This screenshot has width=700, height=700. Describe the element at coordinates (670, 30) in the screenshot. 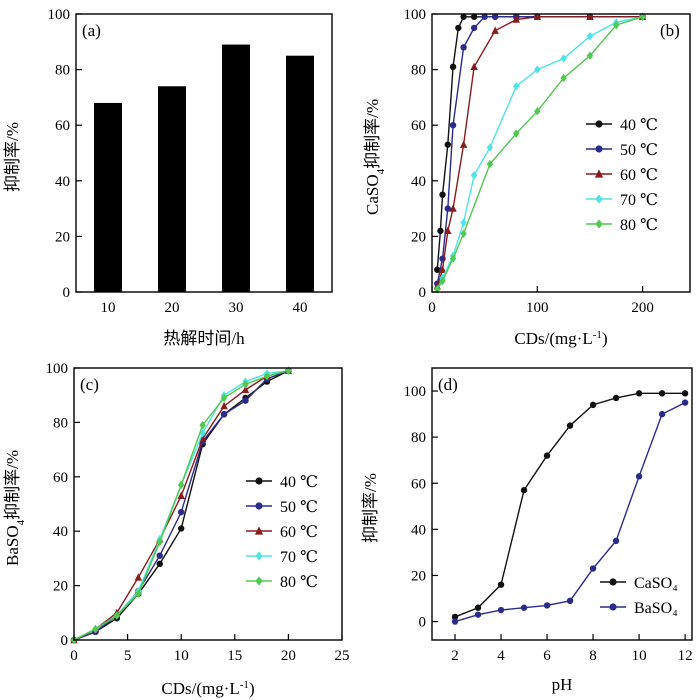

I see `panel-label: (b)` at that location.